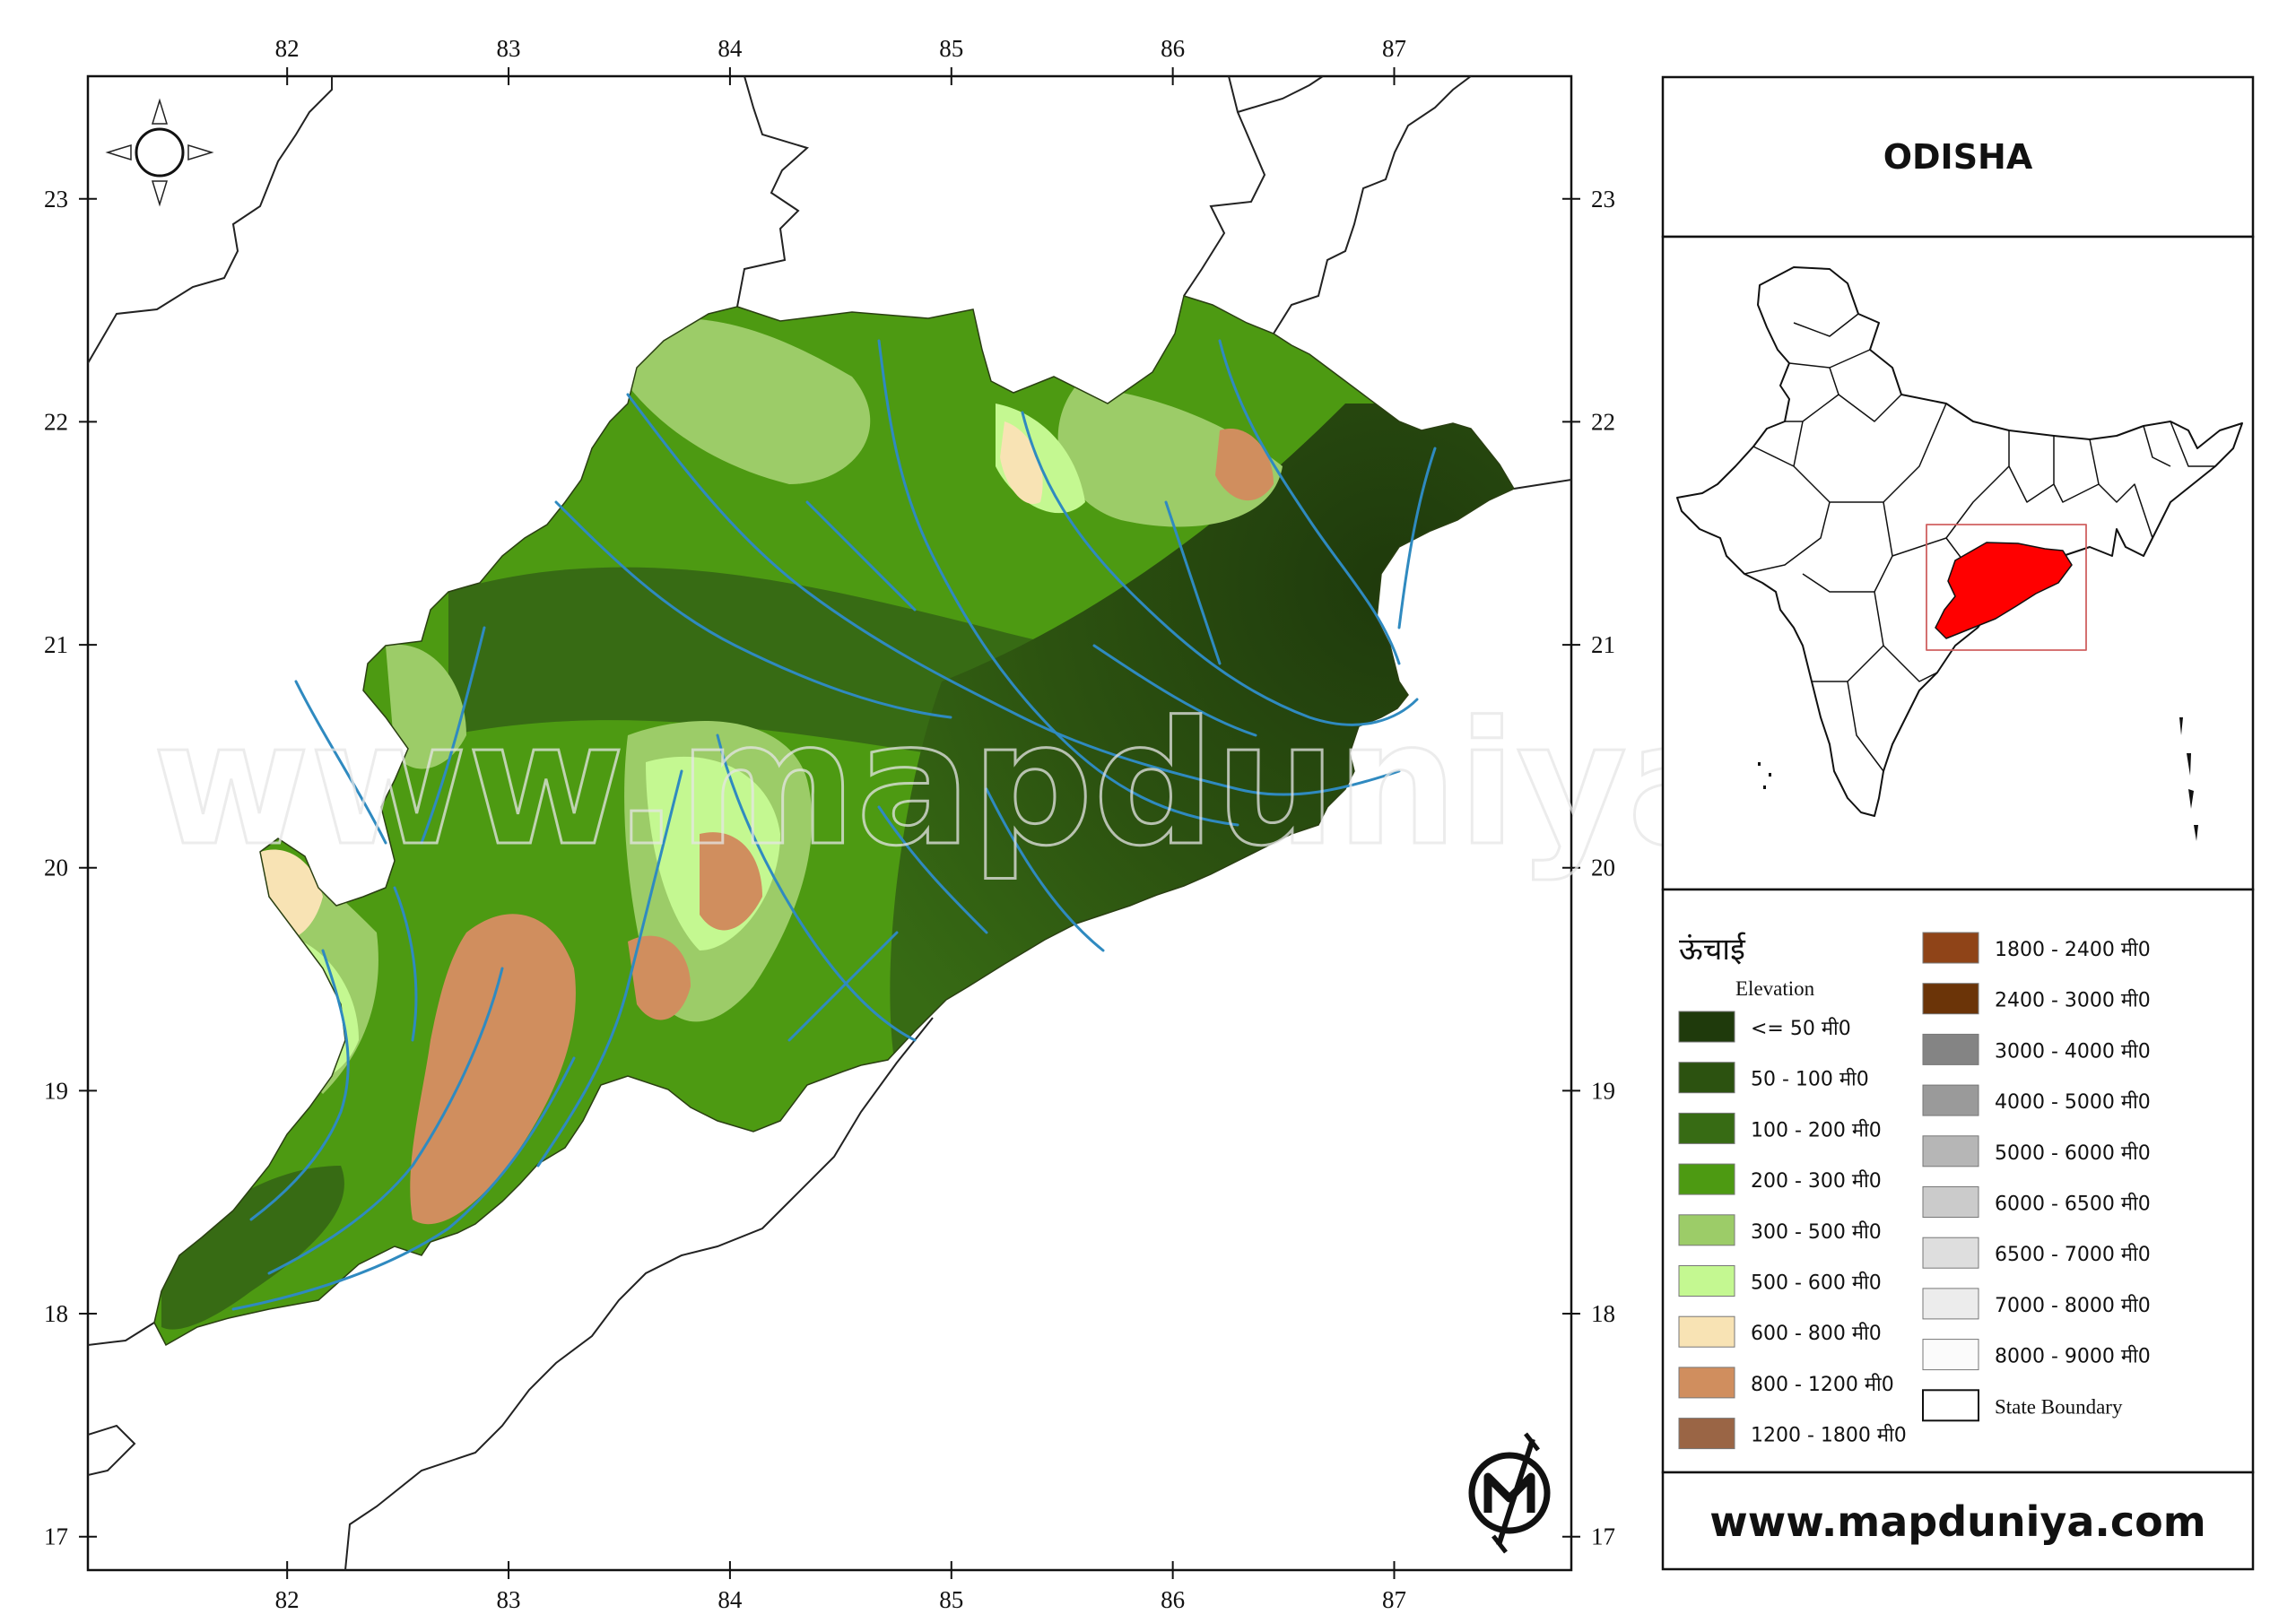 Image resolution: width=2296 pixels, height=1623 pixels. I want to click on legend-label: 1200 - 1800 मी0, so click(1829, 1435).